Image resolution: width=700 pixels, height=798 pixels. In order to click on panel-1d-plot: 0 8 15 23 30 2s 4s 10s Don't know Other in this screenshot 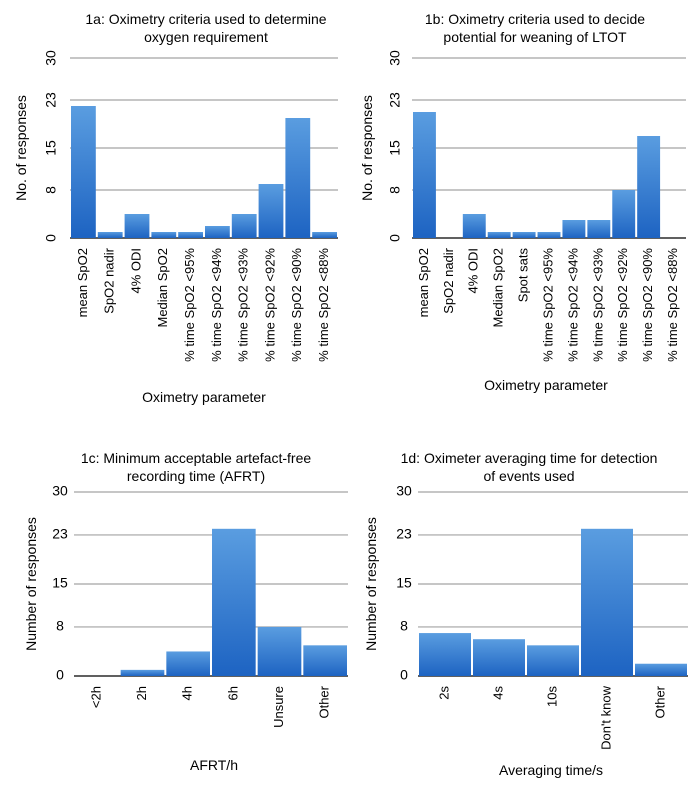, I will do `click(542, 616)`.